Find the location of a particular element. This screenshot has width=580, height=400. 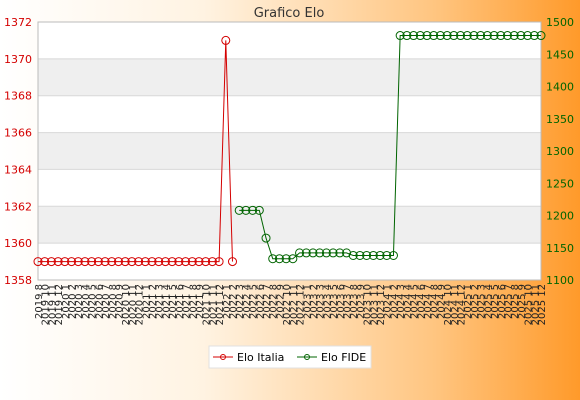

x-tick-label: 2020 3 is located at coordinates (79, 301).